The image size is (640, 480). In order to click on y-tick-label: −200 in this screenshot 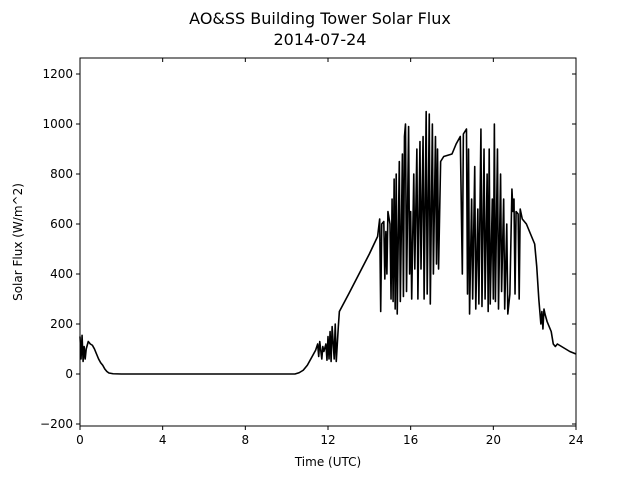, I will do `click(56, 424)`.